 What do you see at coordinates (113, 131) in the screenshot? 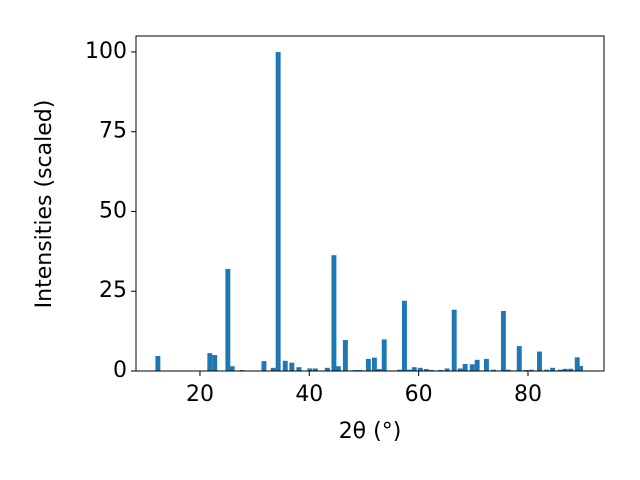
I see `y-tick-label: 75` at bounding box center [113, 131].